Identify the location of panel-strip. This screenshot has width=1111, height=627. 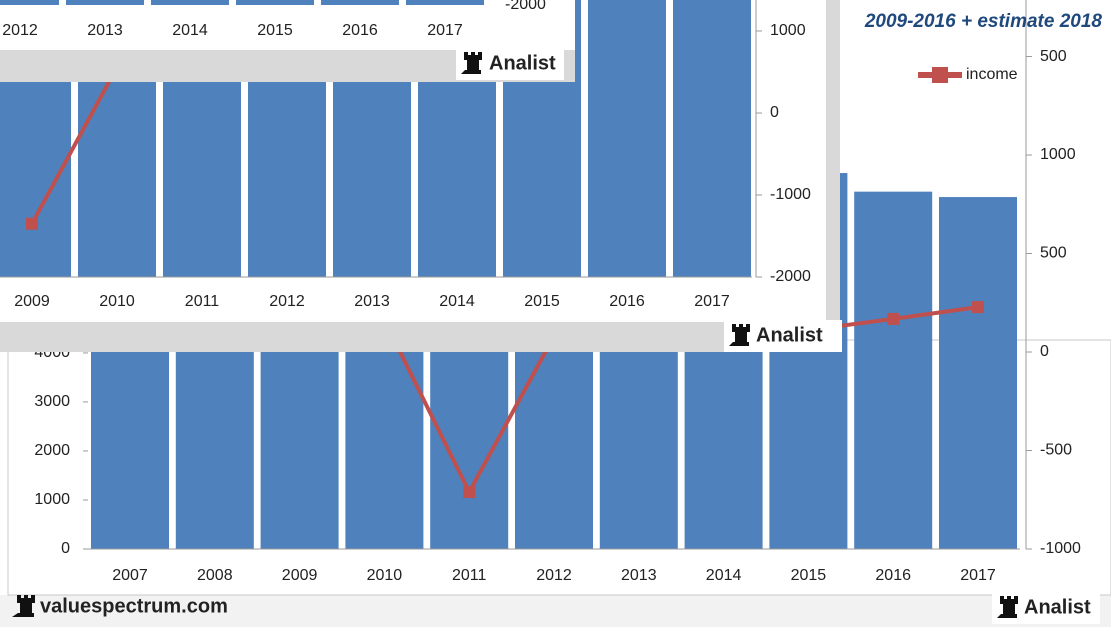
(420, 337).